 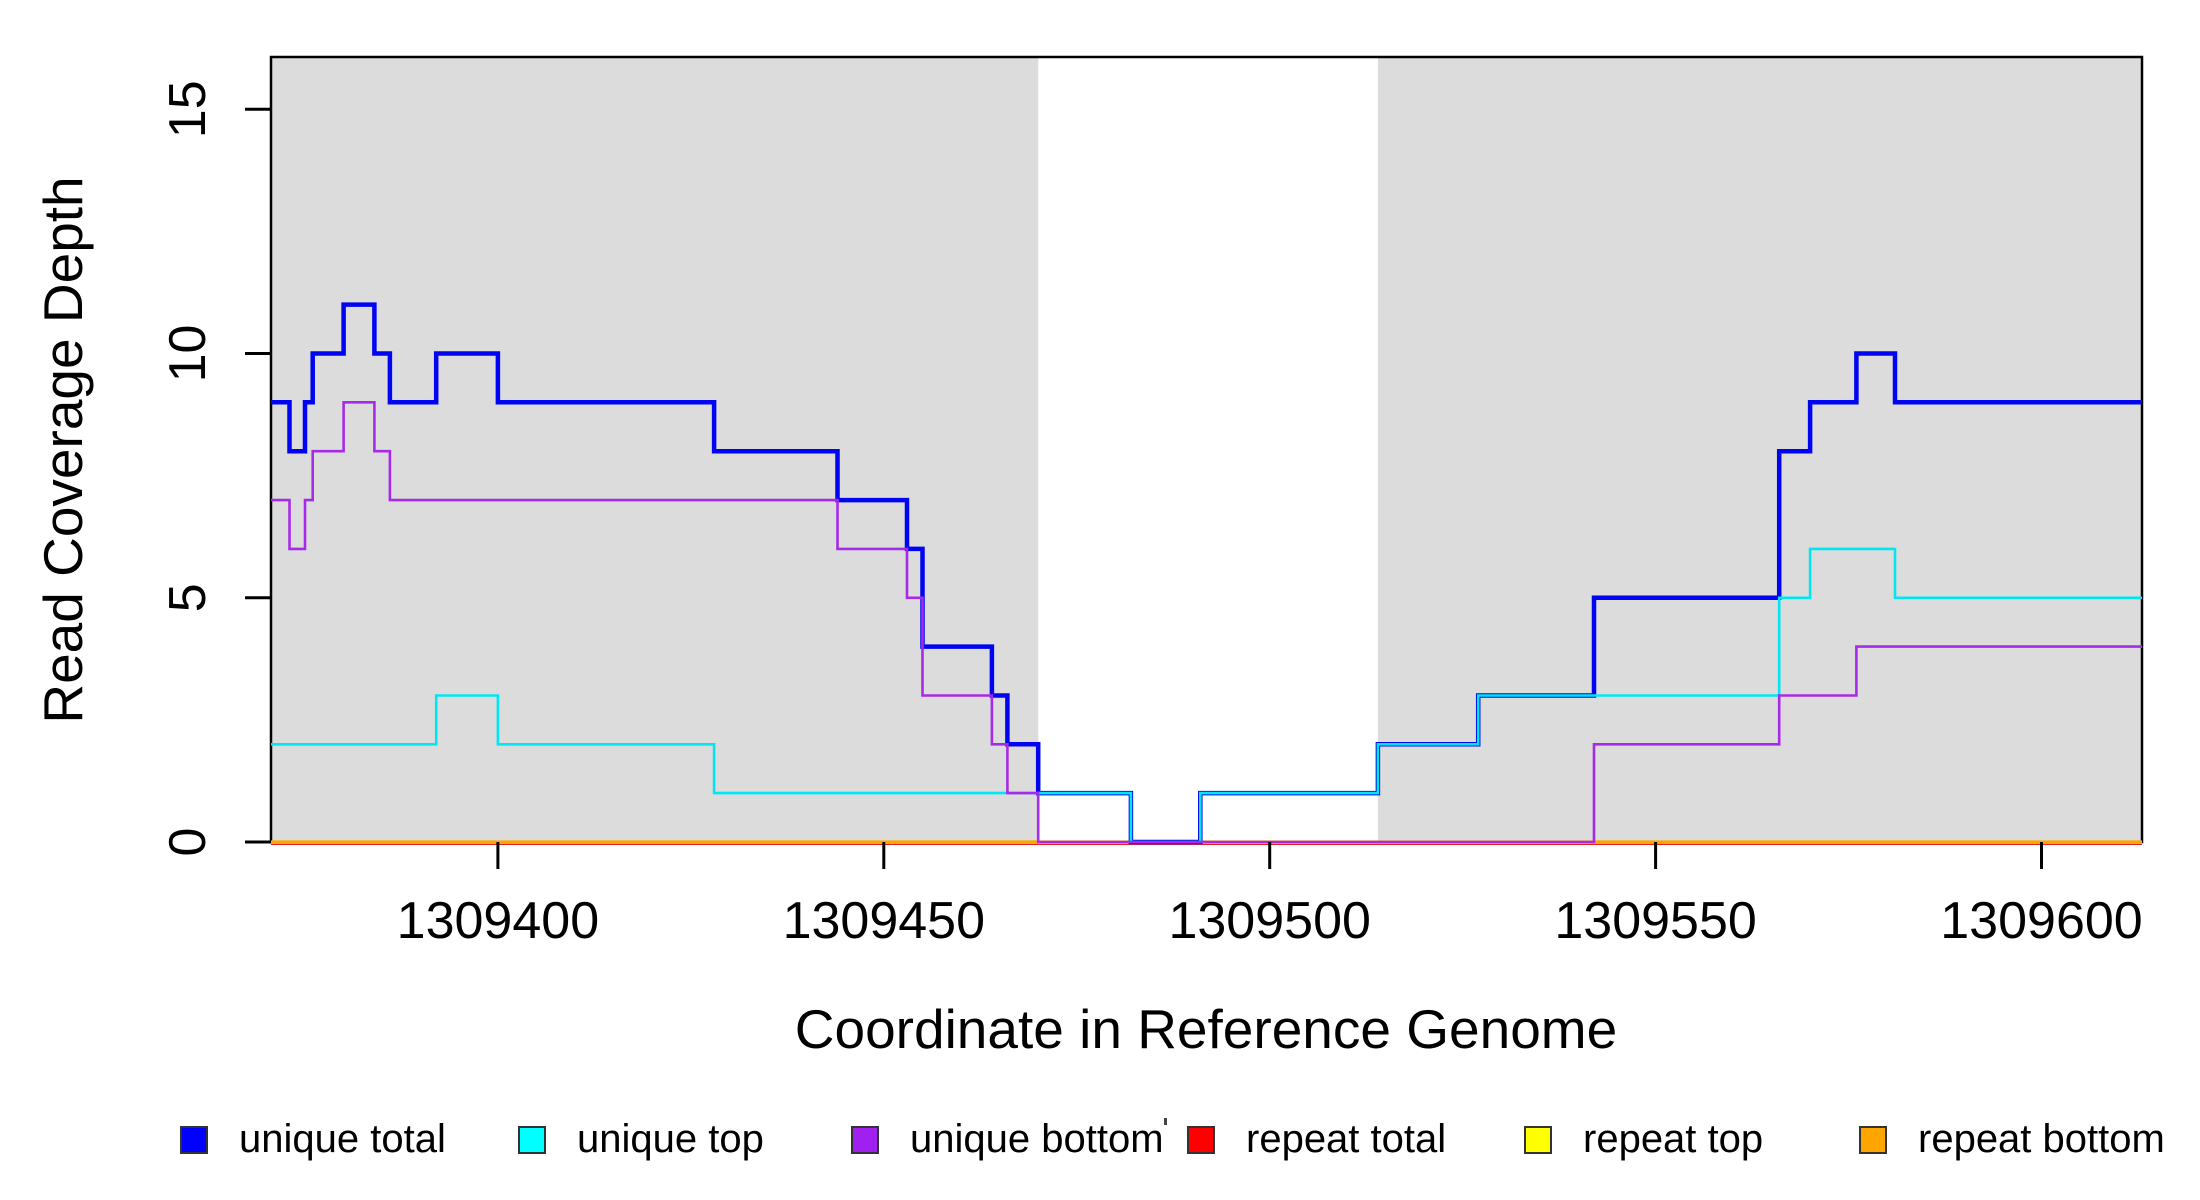 I want to click on x-tick-label-1309400: 1309400, so click(x=498, y=921).